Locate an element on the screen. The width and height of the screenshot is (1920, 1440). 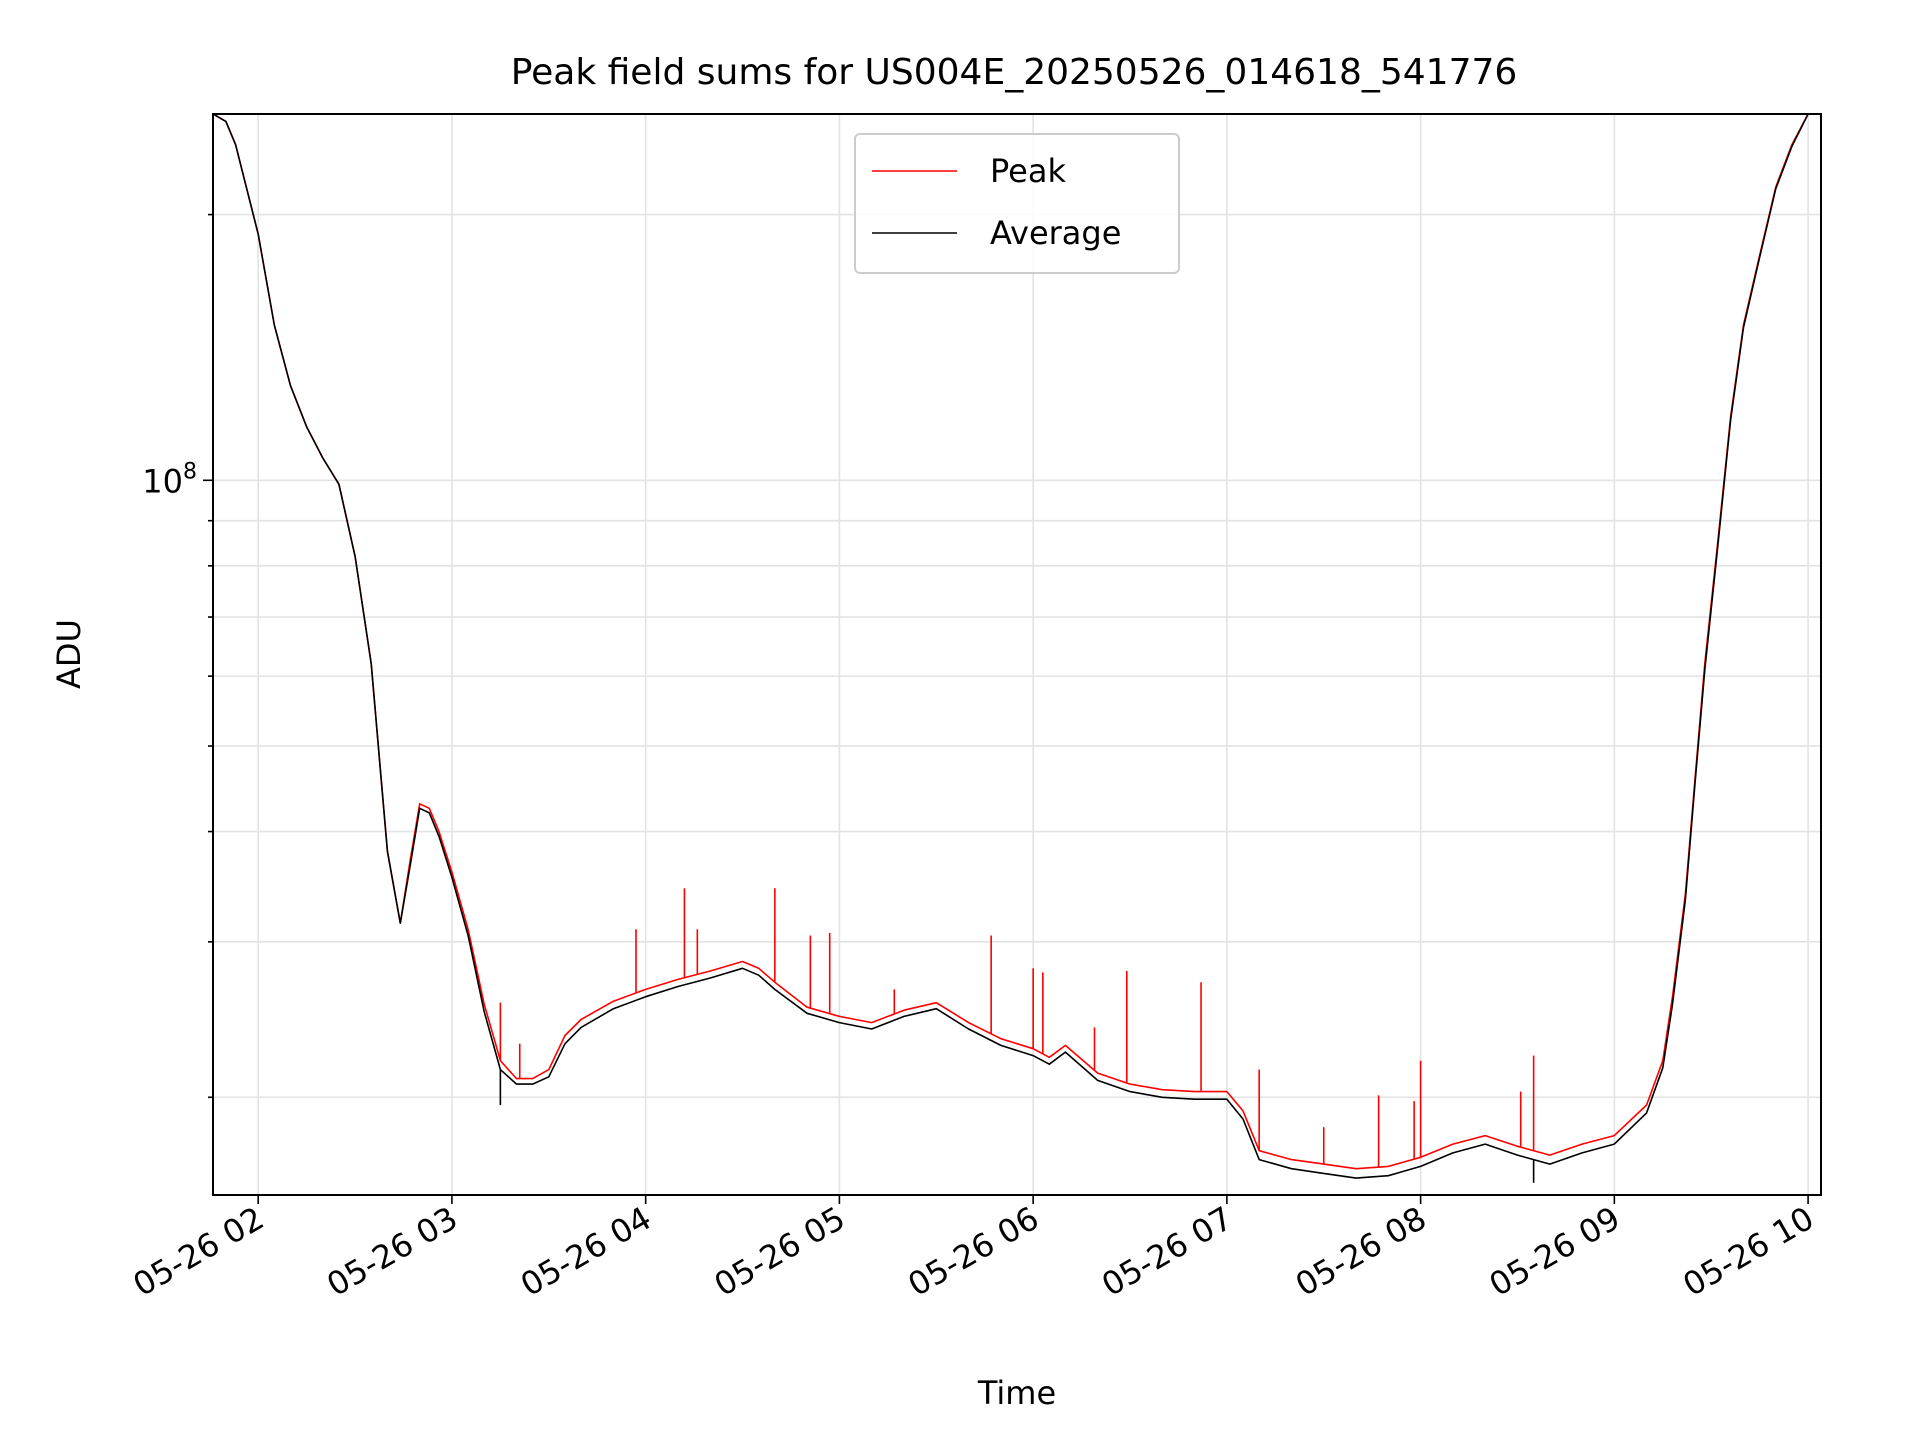
legend-box is located at coordinates (1017, 203).